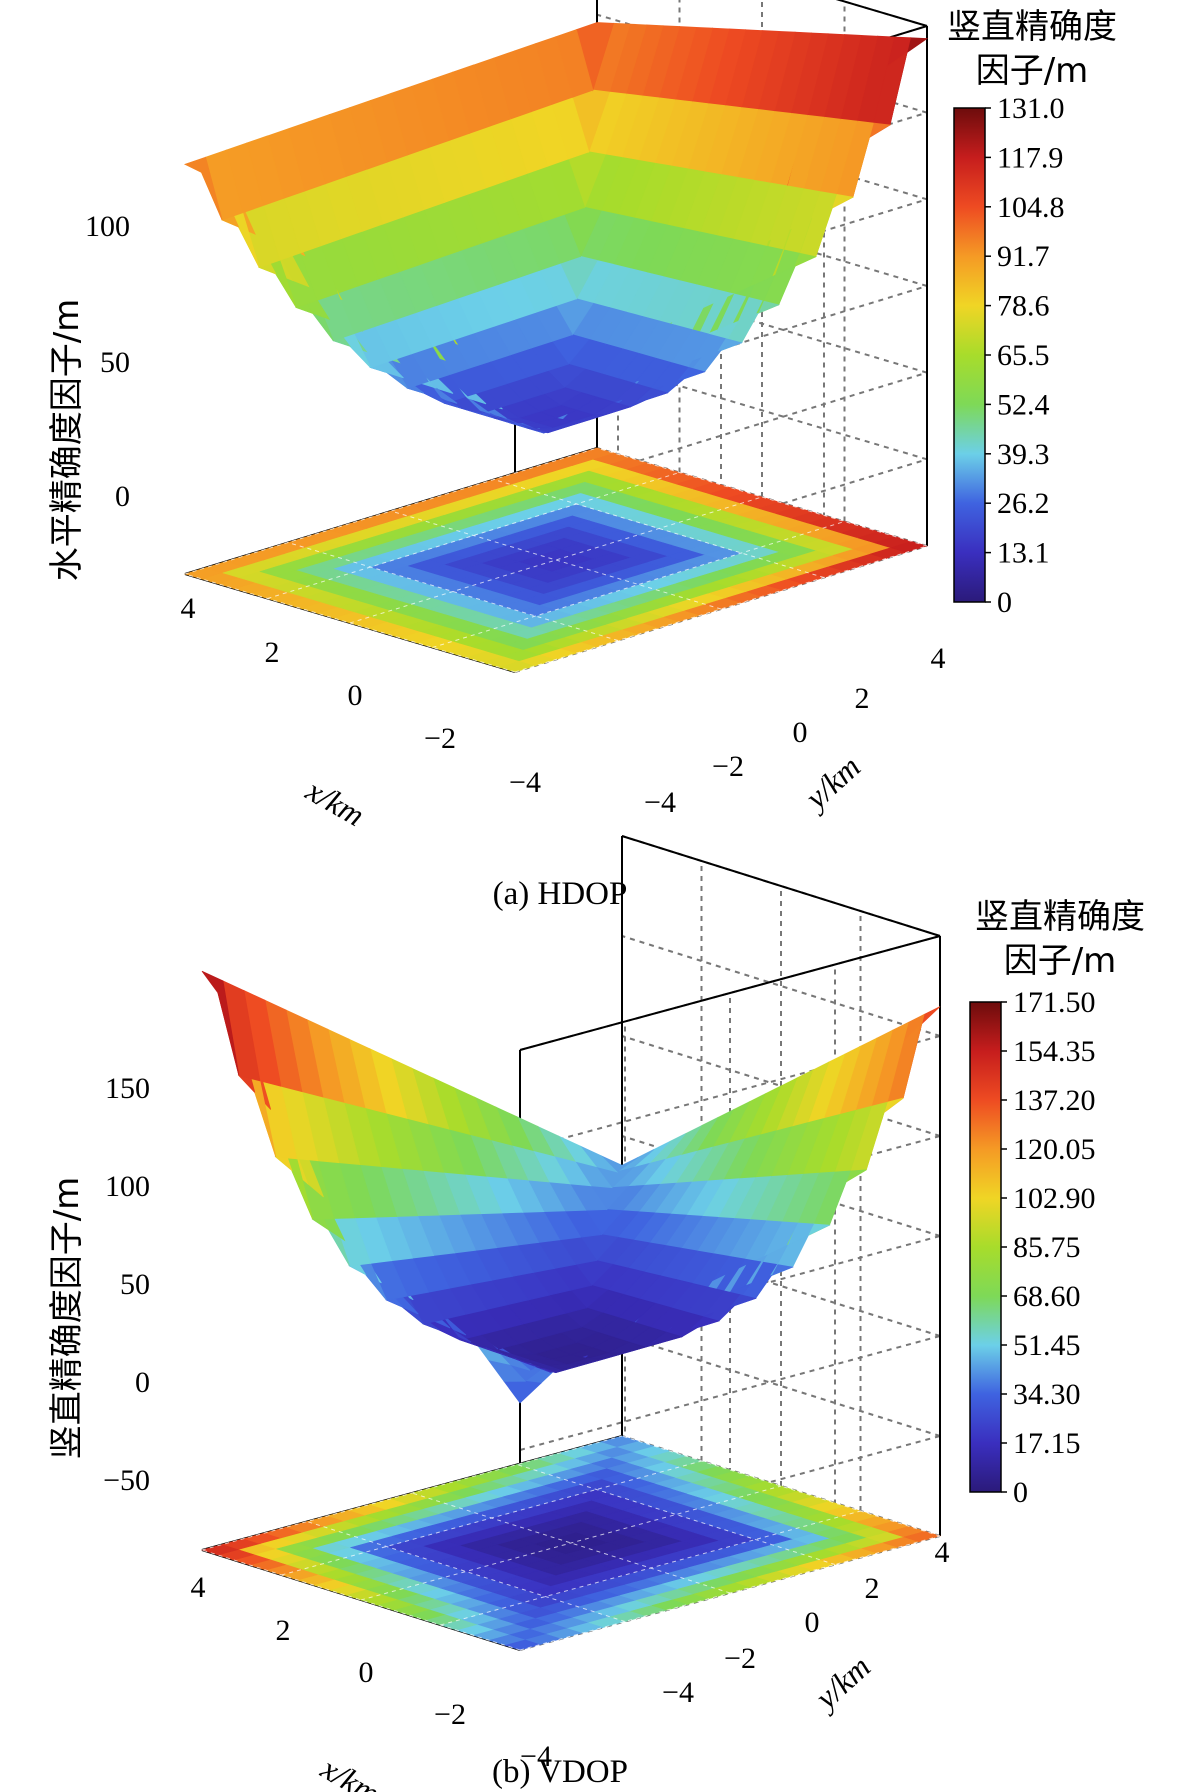  I want to click on y-tick-a-0: 4, so click(938, 658).